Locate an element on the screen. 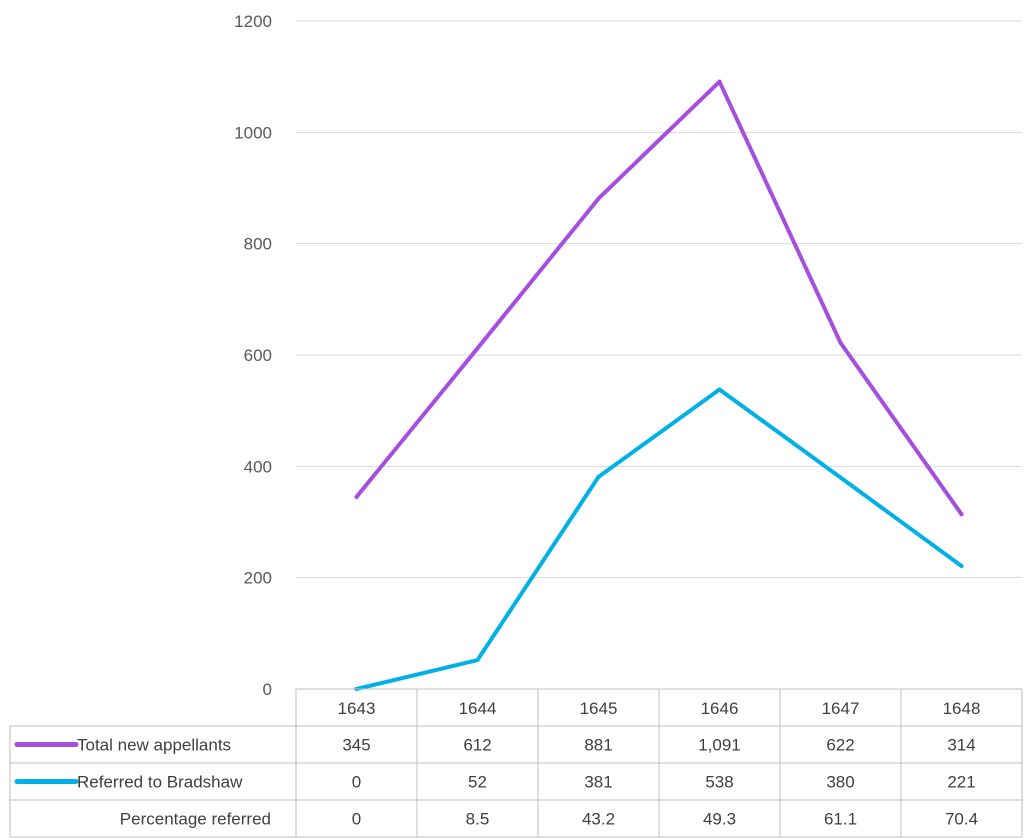 This screenshot has width=1024, height=838. x-tick-label: 1643 is located at coordinates (357, 708).